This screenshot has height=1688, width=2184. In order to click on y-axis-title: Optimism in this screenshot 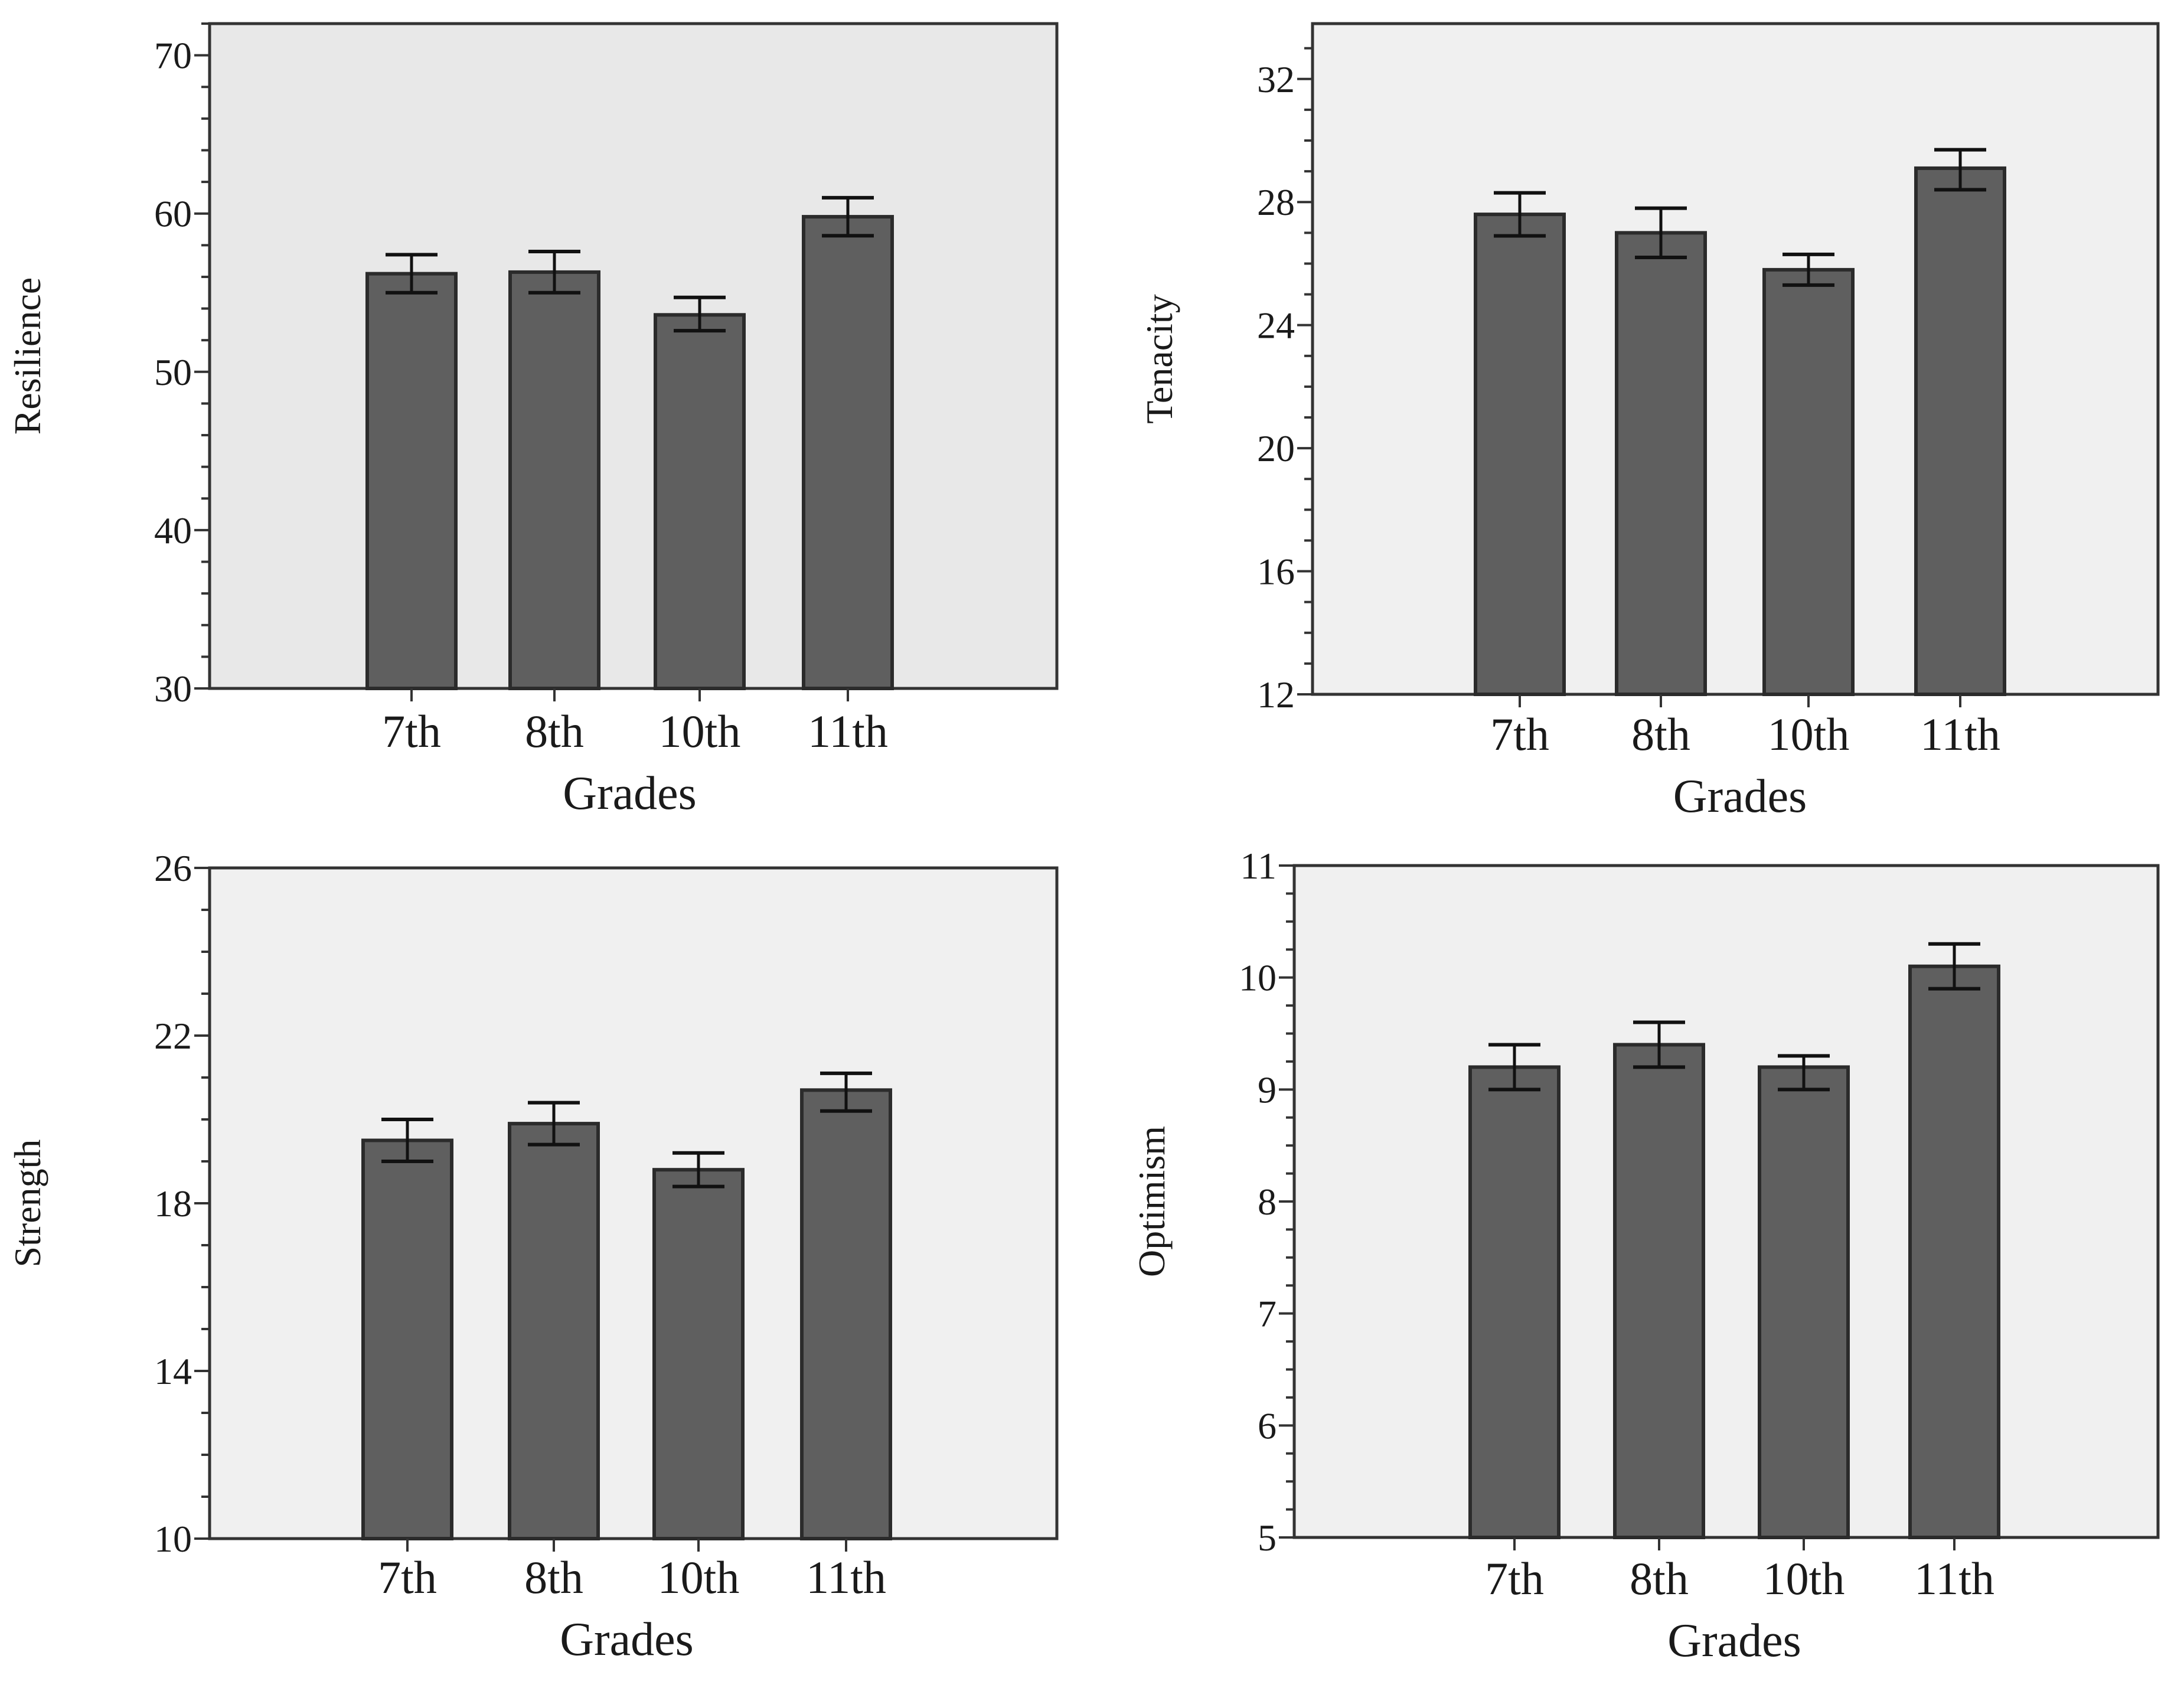, I will do `click(1152, 1201)`.